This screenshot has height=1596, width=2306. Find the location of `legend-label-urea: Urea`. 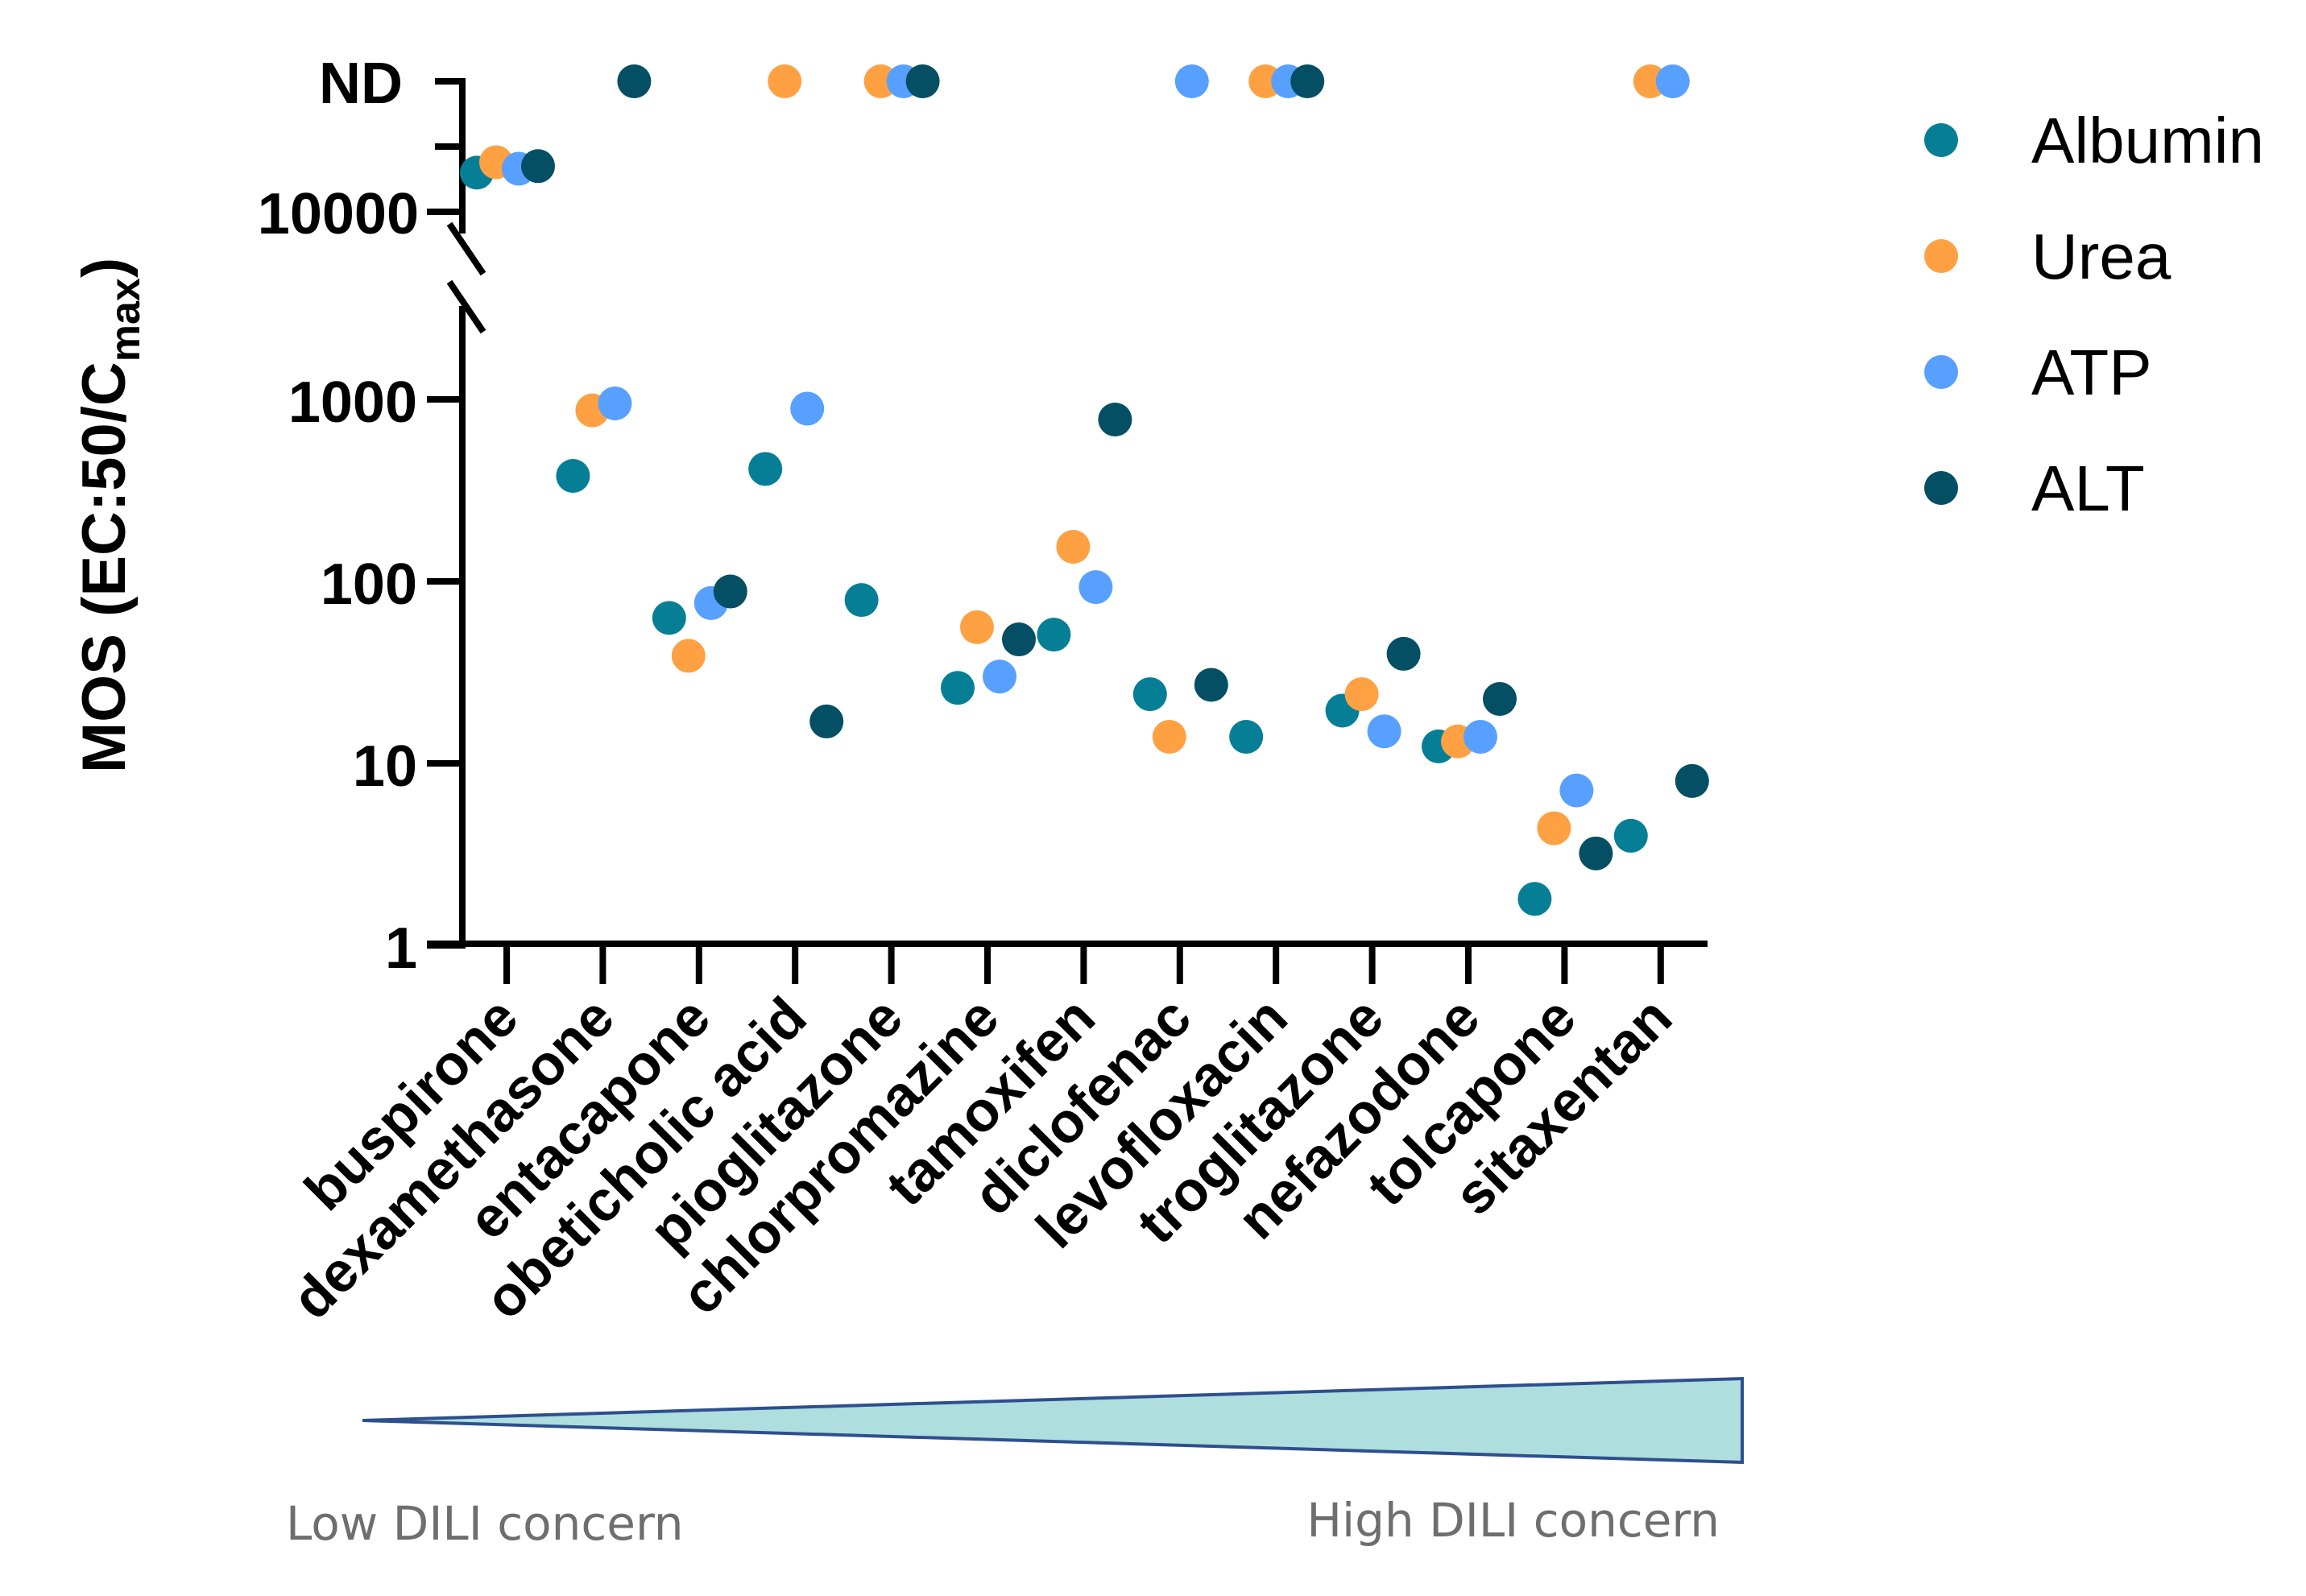

legend-label-urea: Urea is located at coordinates (2101, 256).